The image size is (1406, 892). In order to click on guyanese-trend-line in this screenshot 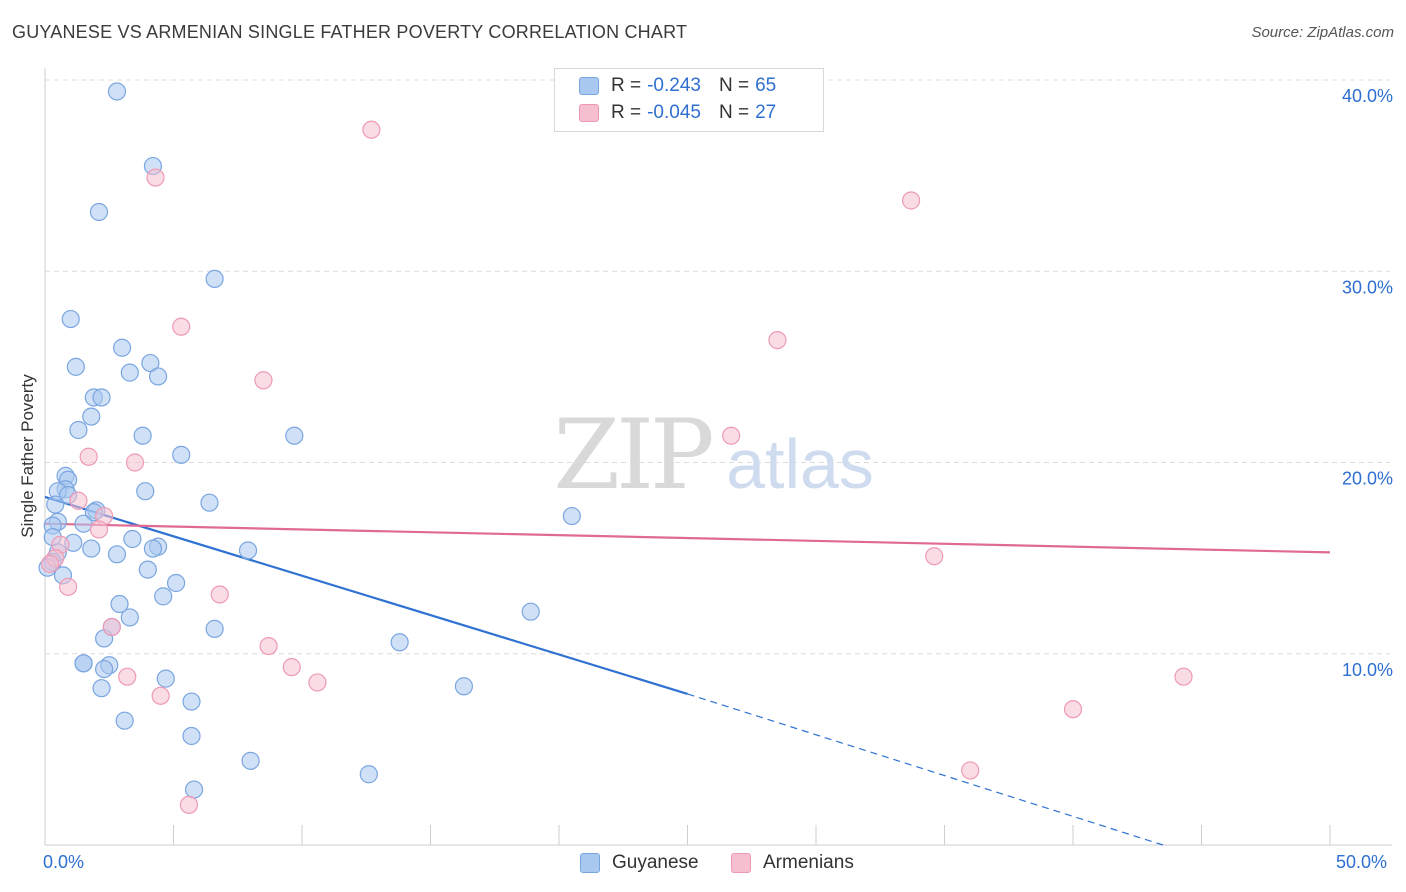, I will do `click(366, 595)`.